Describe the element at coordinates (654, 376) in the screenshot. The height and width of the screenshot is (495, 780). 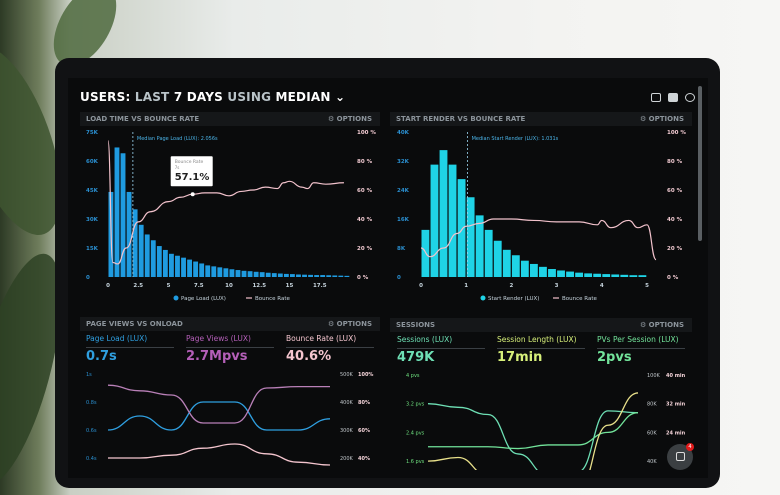
I see `y-right-tick-label: 100K` at that location.